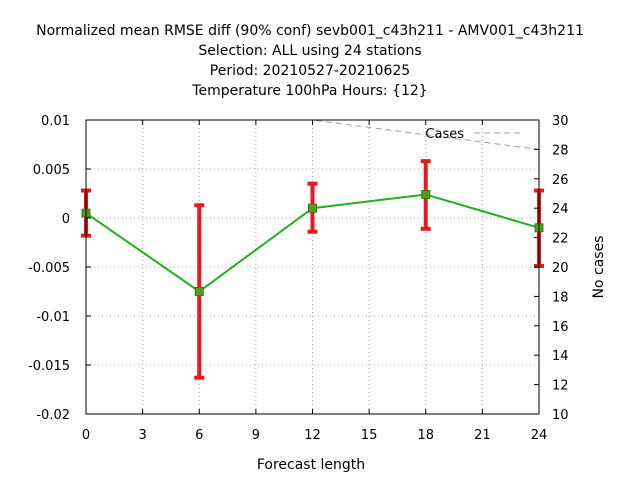 This screenshot has width=640, height=480. Describe the element at coordinates (312, 435) in the screenshot. I see `x-tick-label: 12` at that location.